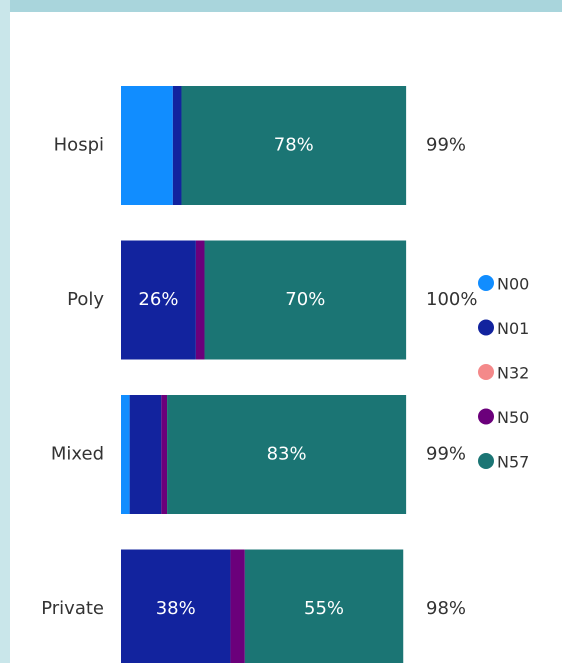  What do you see at coordinates (85, 299) in the screenshot?
I see `category-label: Poly` at bounding box center [85, 299].